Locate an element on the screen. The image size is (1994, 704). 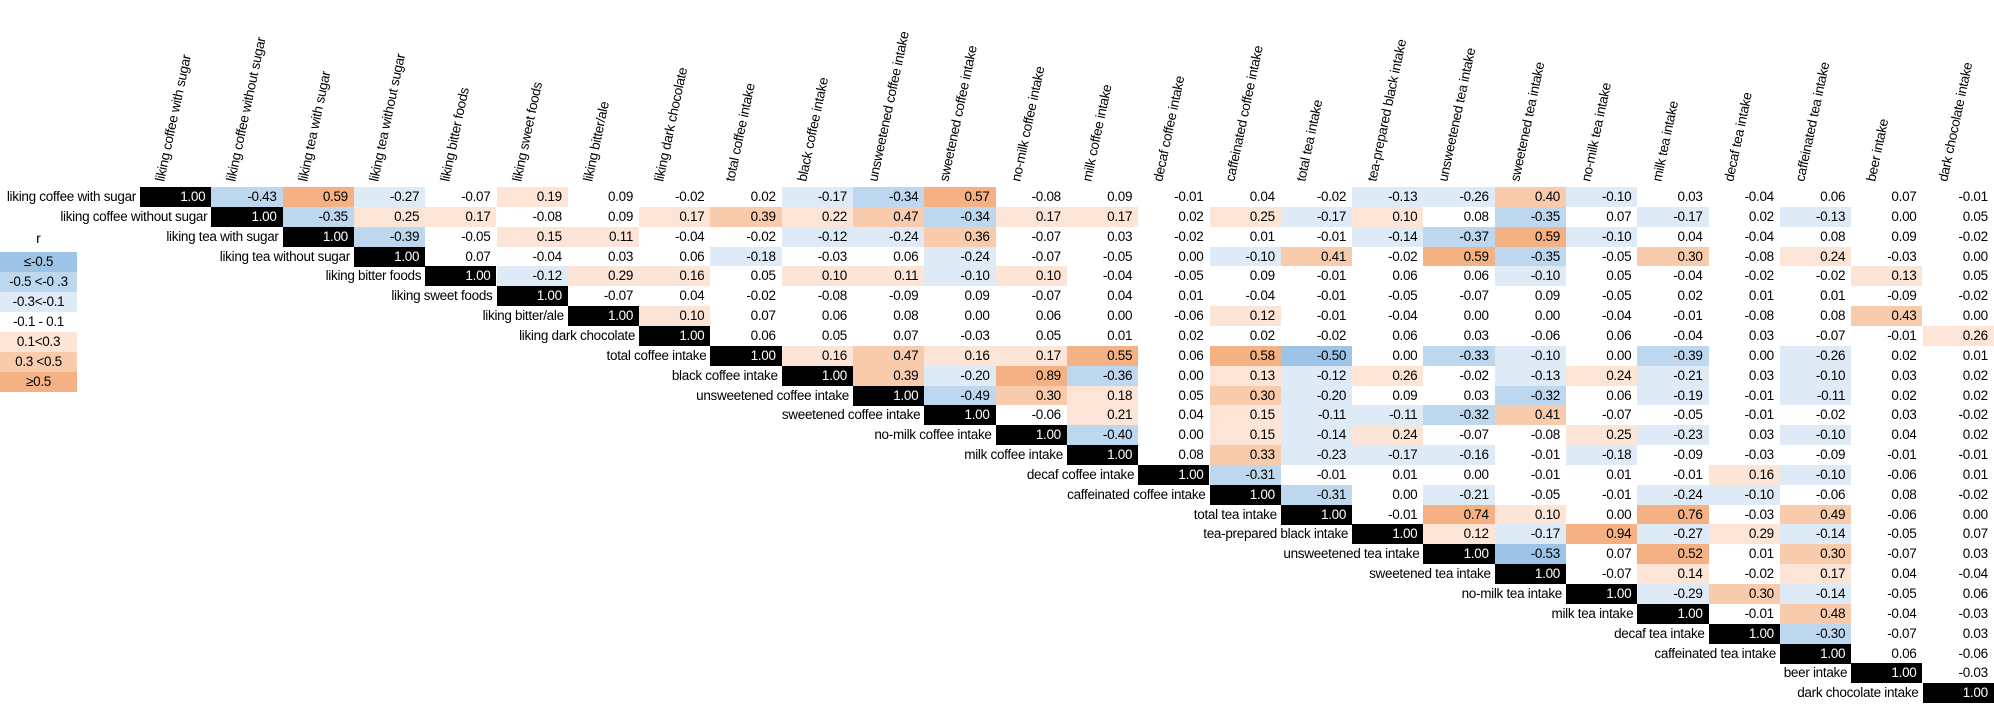
column-label: liking dark chocolate is located at coordinates (671, 124).